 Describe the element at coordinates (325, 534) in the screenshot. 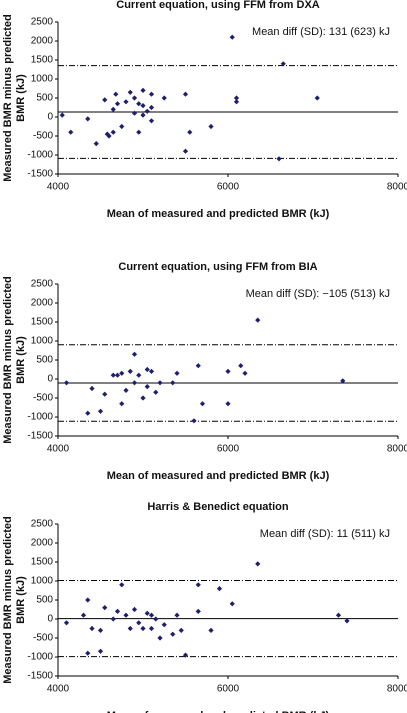

I see `annotation: Mean diff (SD): 11 (511) kJ` at that location.